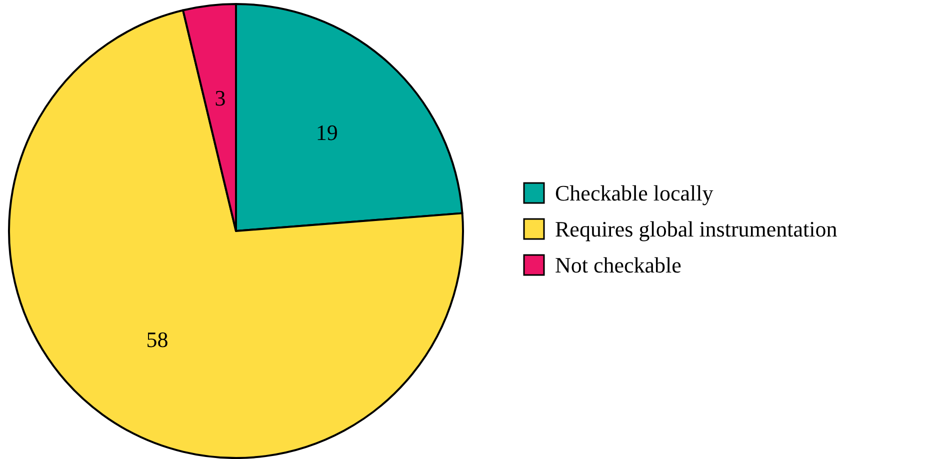  I want to click on data-label: 3, so click(220, 98).